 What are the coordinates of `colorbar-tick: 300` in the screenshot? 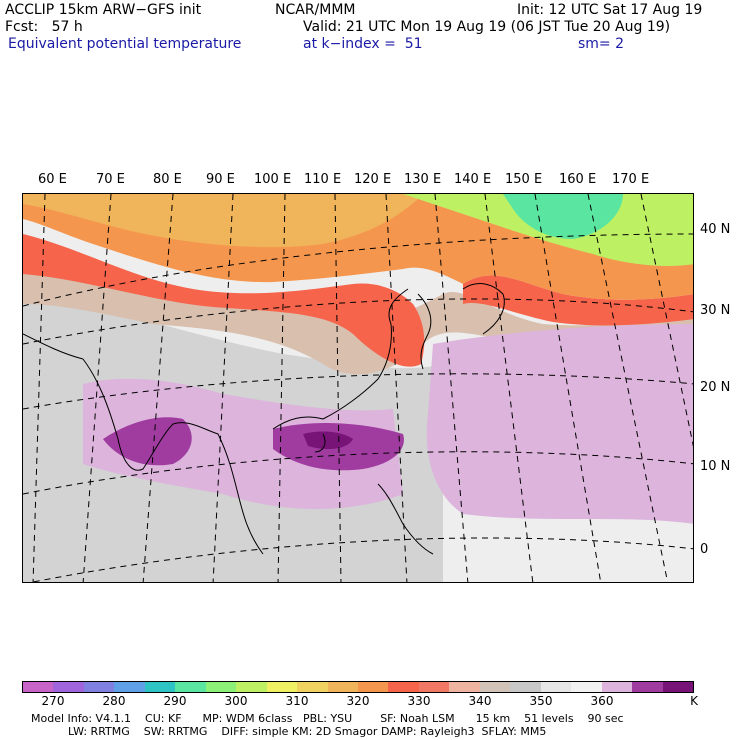 It's located at (236, 701).